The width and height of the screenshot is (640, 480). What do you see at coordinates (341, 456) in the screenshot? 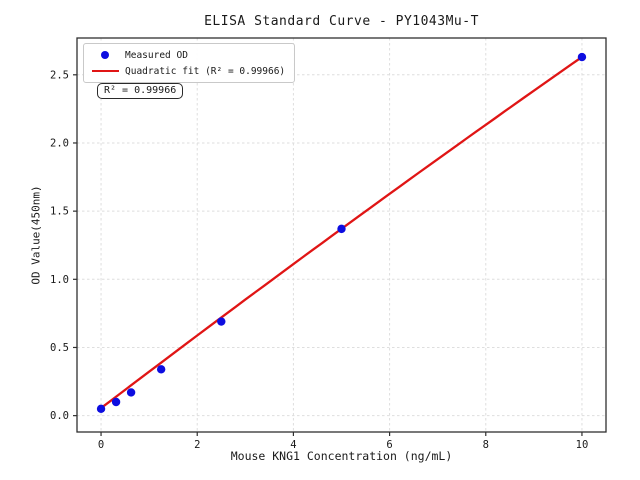
I see `x-axis-label: Mouse KNG1 Concentration (ng/mL)` at bounding box center [341, 456].